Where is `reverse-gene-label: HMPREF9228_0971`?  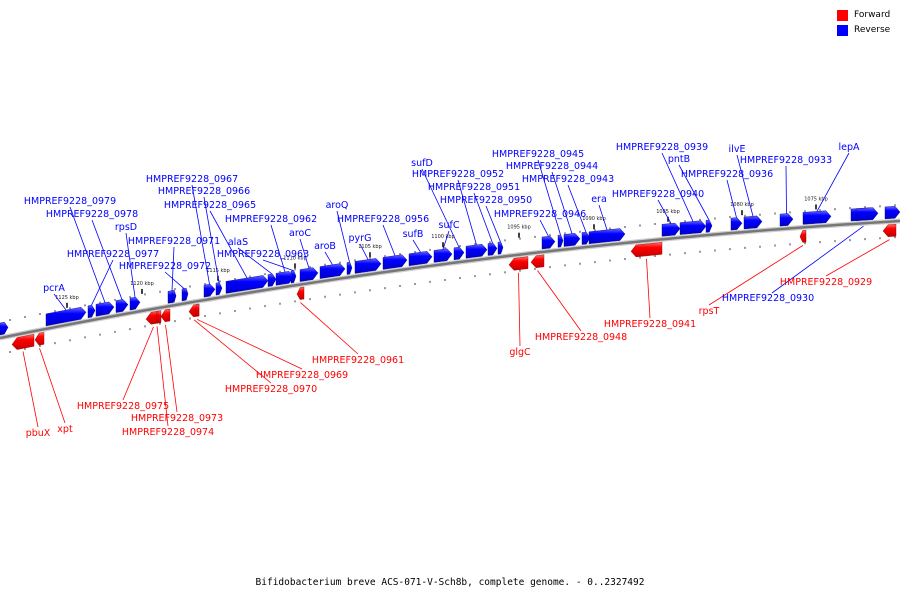 reverse-gene-label: HMPREF9228_0971 is located at coordinates (174, 241).